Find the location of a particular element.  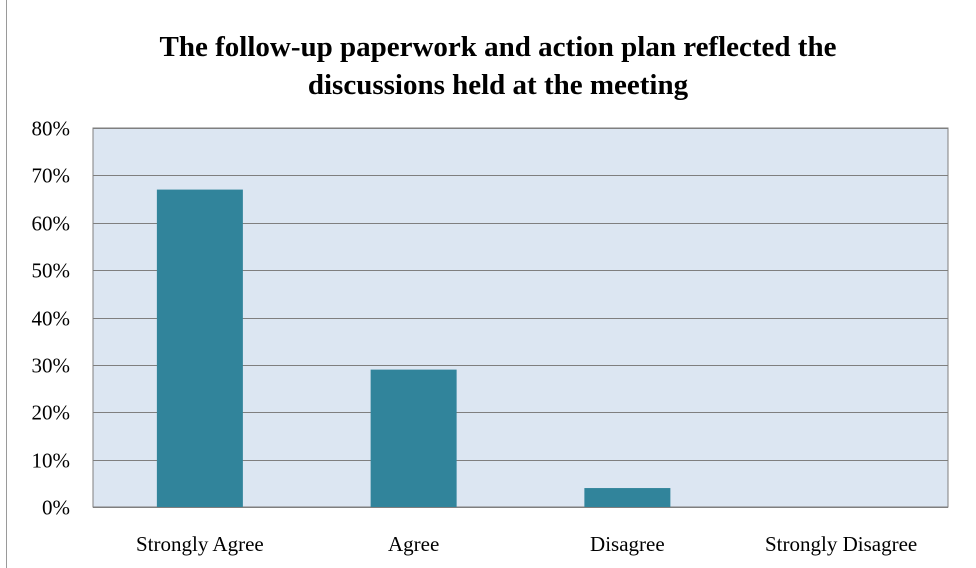

y-axis-tick-labels: 0% 10% 20% 30% 40% 50% 60% 70% 80% is located at coordinates (51, 318).